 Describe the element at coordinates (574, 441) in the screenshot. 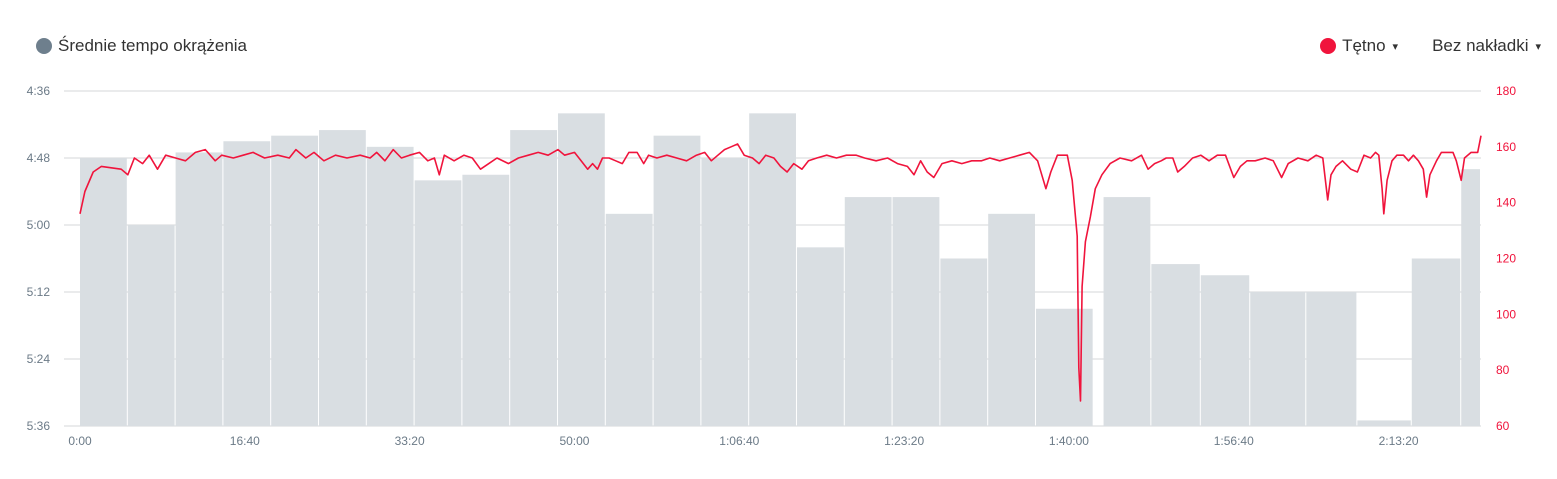

I see `x-tick-label: 50:00` at that location.